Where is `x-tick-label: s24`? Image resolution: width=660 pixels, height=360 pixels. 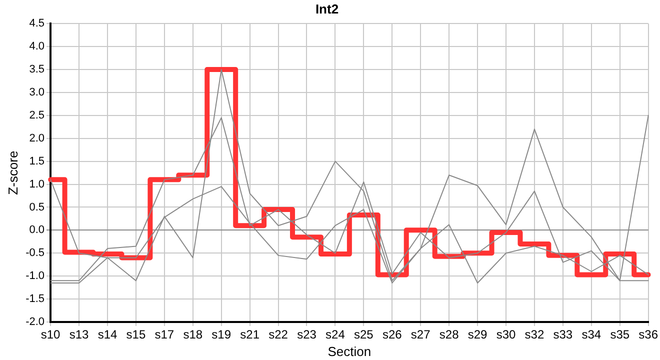
x-tick-label: s24 is located at coordinates (336, 335).